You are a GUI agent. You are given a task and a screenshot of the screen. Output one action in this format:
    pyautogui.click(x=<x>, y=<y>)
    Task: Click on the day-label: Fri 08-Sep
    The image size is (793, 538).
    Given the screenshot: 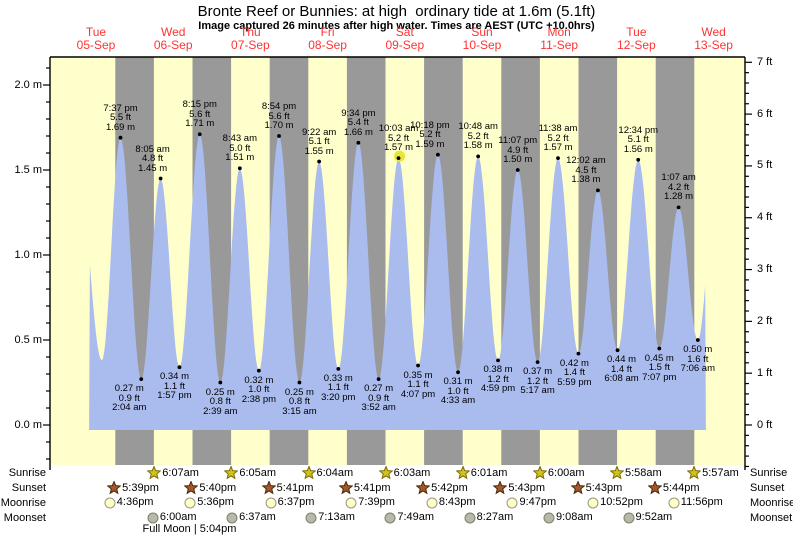 What is the action you would take?
    pyautogui.click(x=328, y=39)
    